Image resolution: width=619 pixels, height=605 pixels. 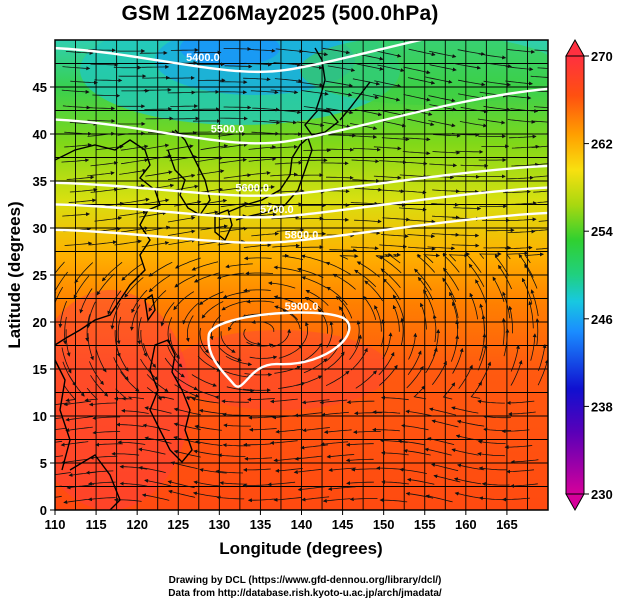 What do you see at coordinates (108, 242) in the screenshot?
I see `coast-china` at bounding box center [108, 242].